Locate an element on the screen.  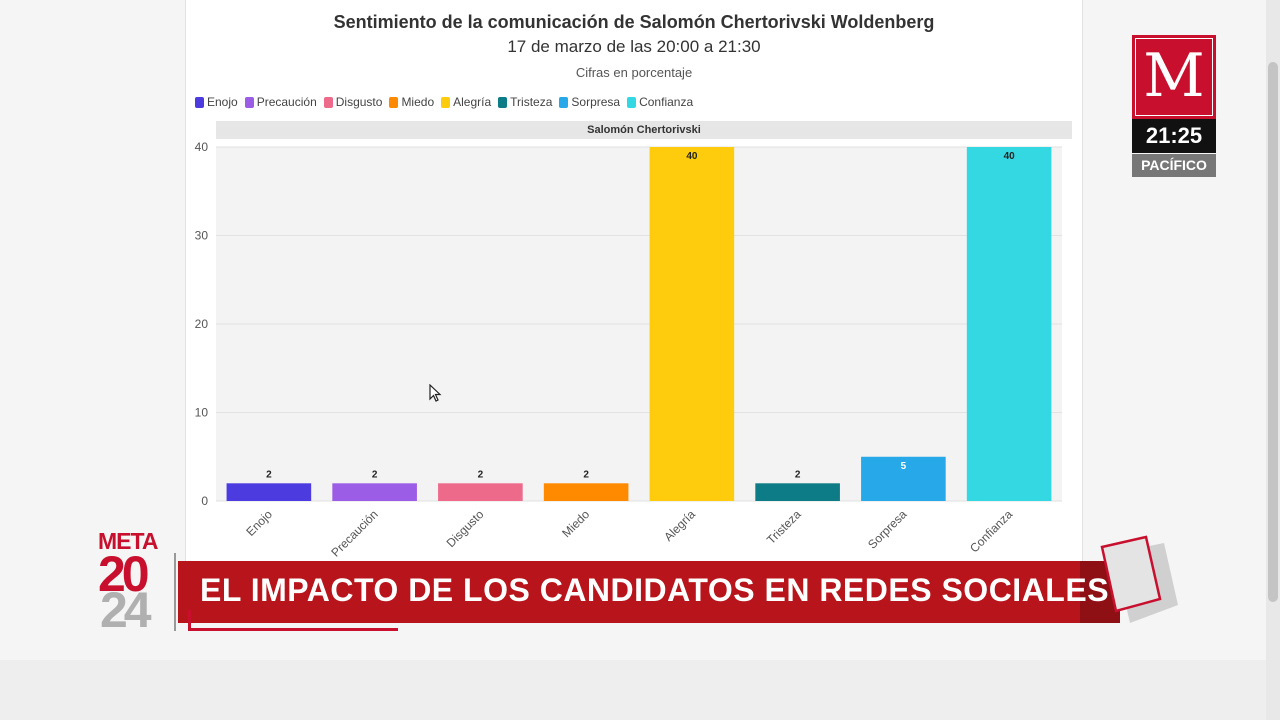
meta-word: META is located at coordinates (128, 541).